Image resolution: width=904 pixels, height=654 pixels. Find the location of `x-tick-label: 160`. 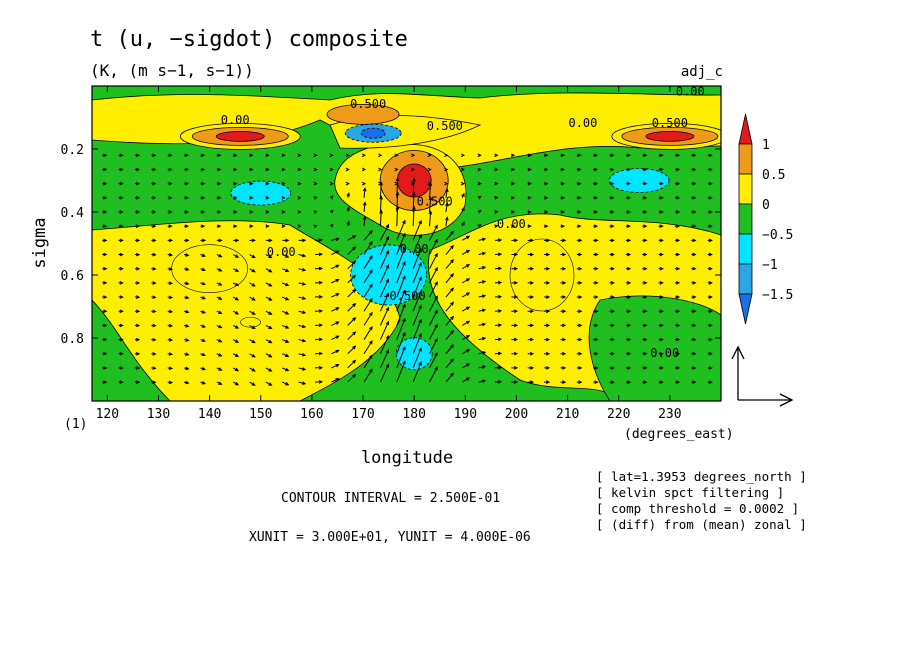

x-tick-label: 160 is located at coordinates (311, 414).